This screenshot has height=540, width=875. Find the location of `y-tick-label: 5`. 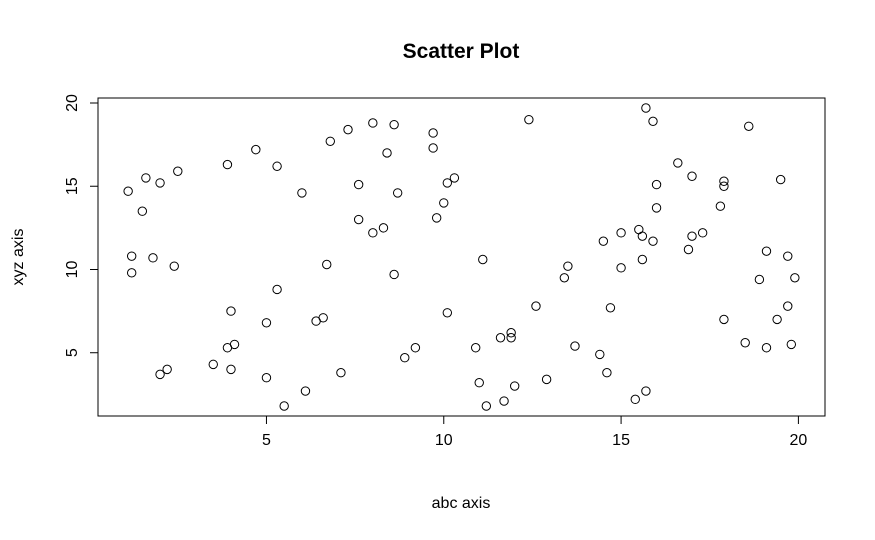

y-tick-label: 5 is located at coordinates (72, 352).